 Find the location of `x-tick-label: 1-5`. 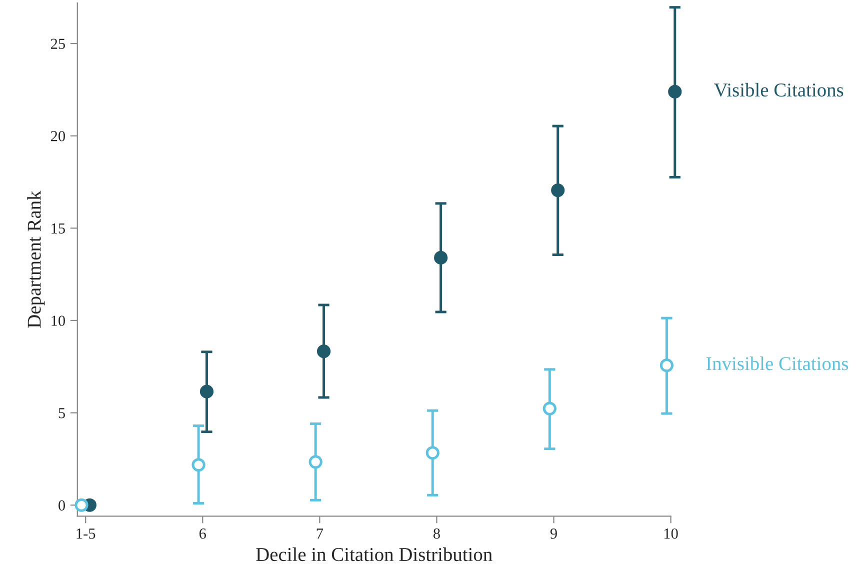

x-tick-label: 1-5 is located at coordinates (86, 533).